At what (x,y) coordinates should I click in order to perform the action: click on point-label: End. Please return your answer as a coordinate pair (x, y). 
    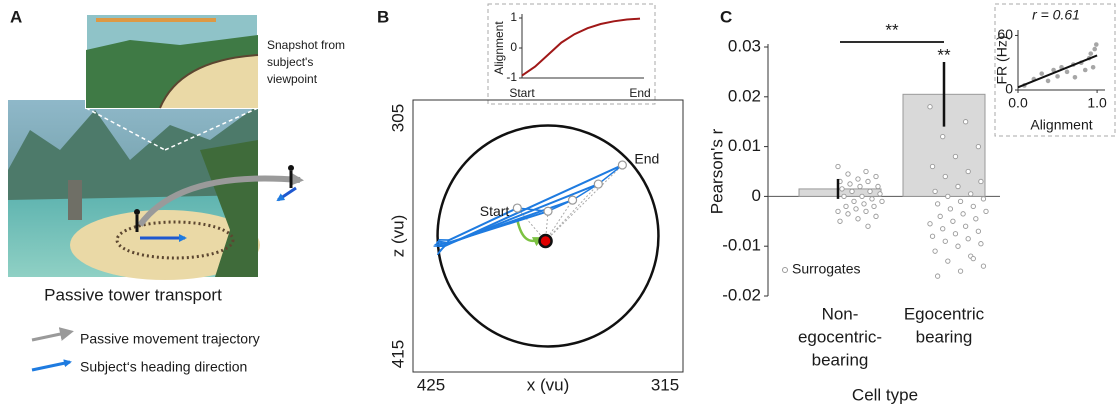
    Looking at the image, I should click on (646, 159).